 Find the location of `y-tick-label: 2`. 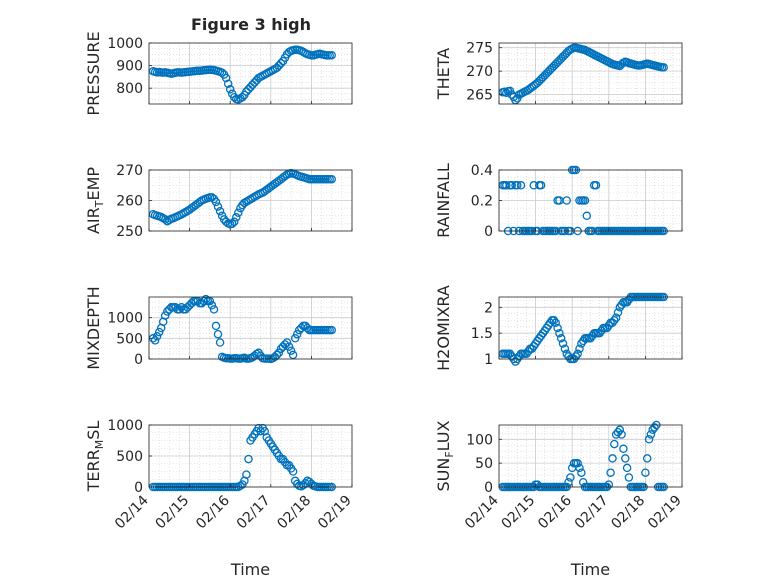

y-tick-label: 2 is located at coordinates (488, 308).